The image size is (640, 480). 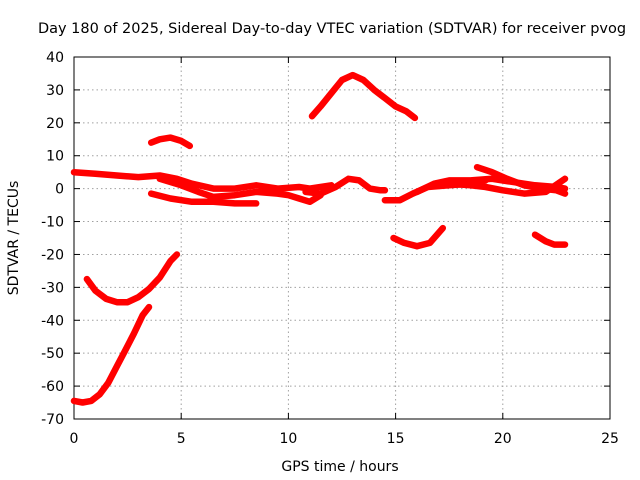 I want to click on y-tick-label: -70, so click(x=52, y=420).